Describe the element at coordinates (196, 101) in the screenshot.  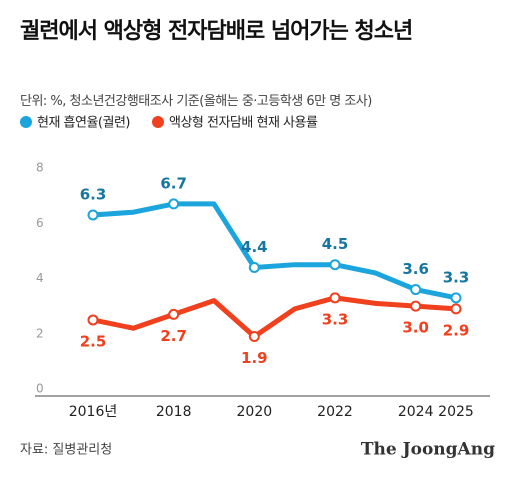
I see `chart-subtitle: 단위: %, 청소년건강행태조사 기준(올해는 중·고등학생 6만 명 조사)` at that location.